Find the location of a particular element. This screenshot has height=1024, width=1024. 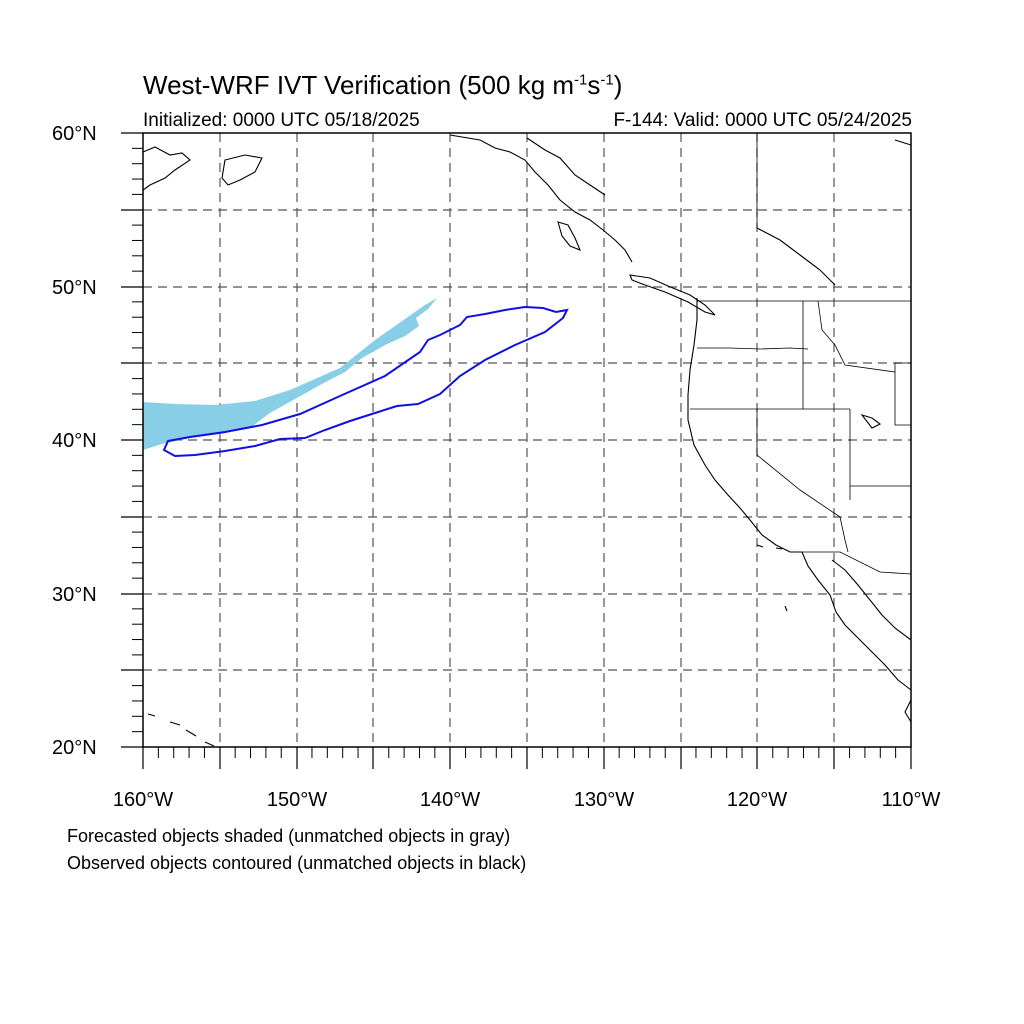

lon-label-120w: 120°W is located at coordinates (757, 800).